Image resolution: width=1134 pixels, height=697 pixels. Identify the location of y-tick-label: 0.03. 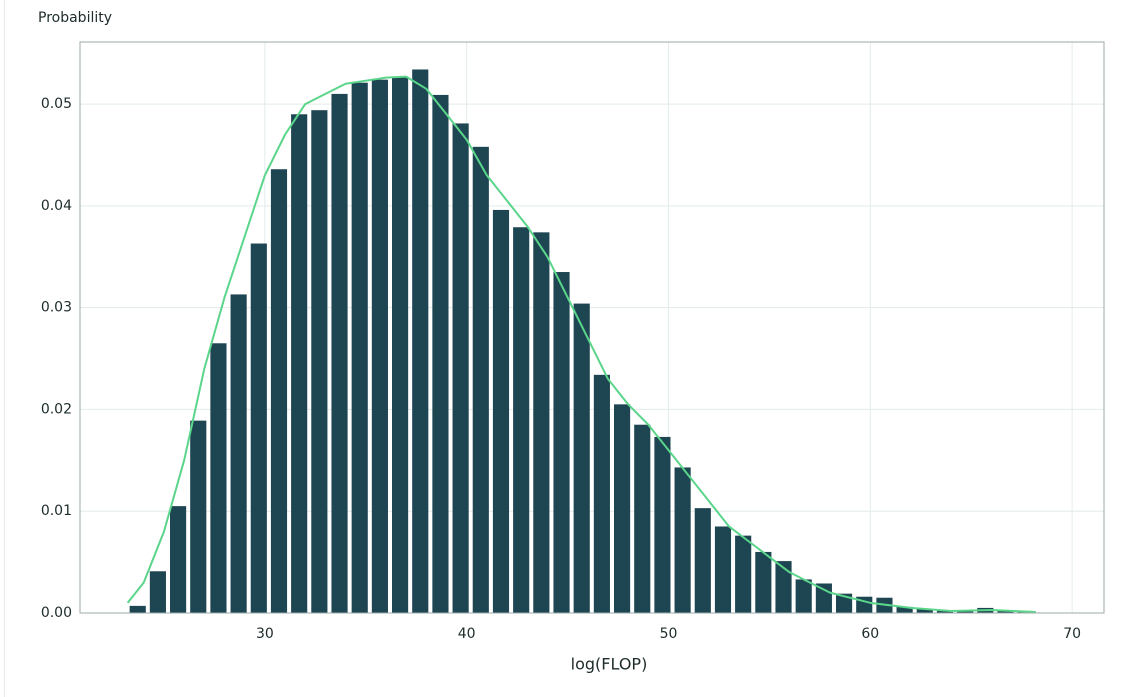
(56, 308).